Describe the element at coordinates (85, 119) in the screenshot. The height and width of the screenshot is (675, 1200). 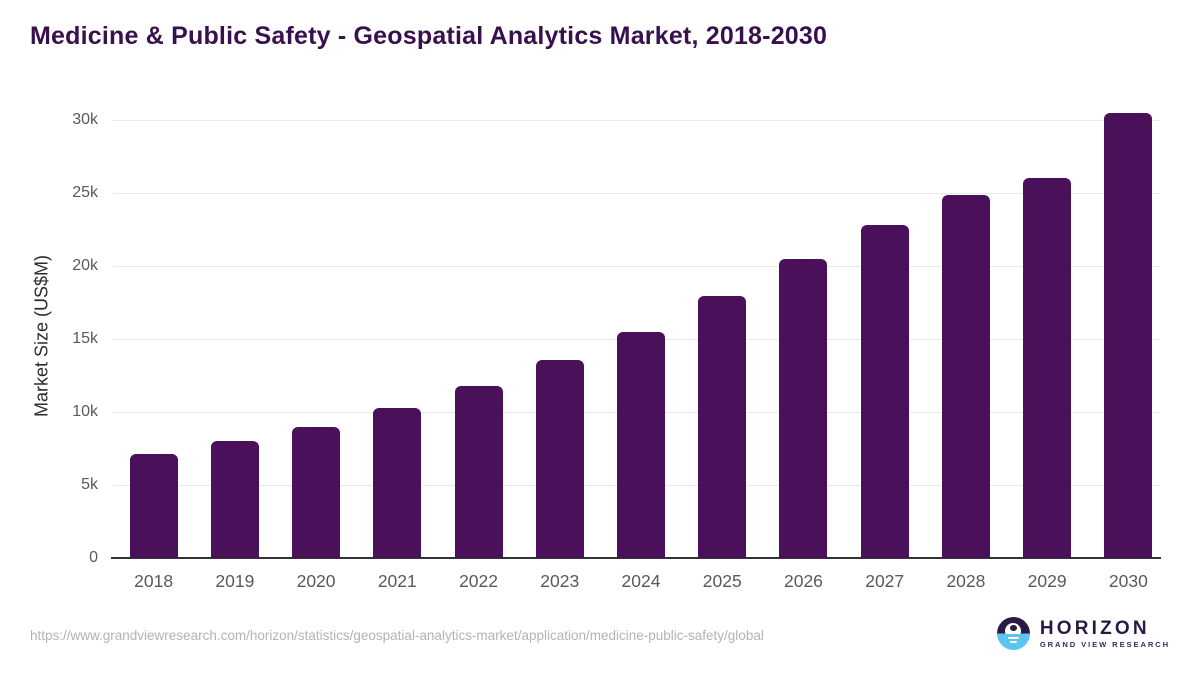
I see `y-tick-label: 30k` at that location.